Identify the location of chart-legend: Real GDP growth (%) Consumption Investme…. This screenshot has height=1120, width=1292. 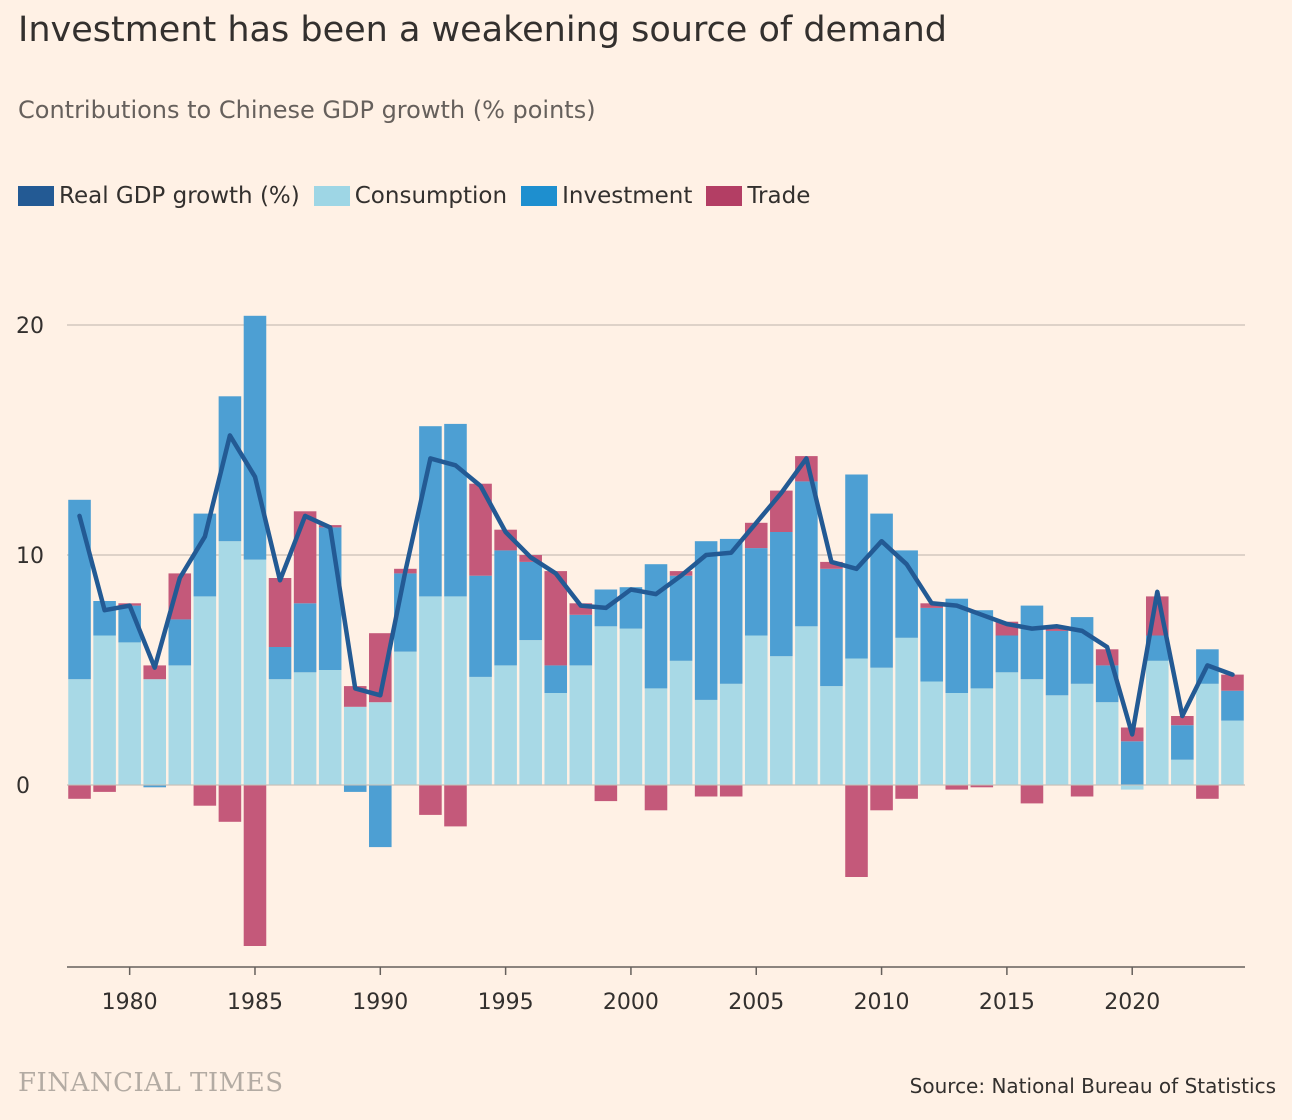
(421, 196).